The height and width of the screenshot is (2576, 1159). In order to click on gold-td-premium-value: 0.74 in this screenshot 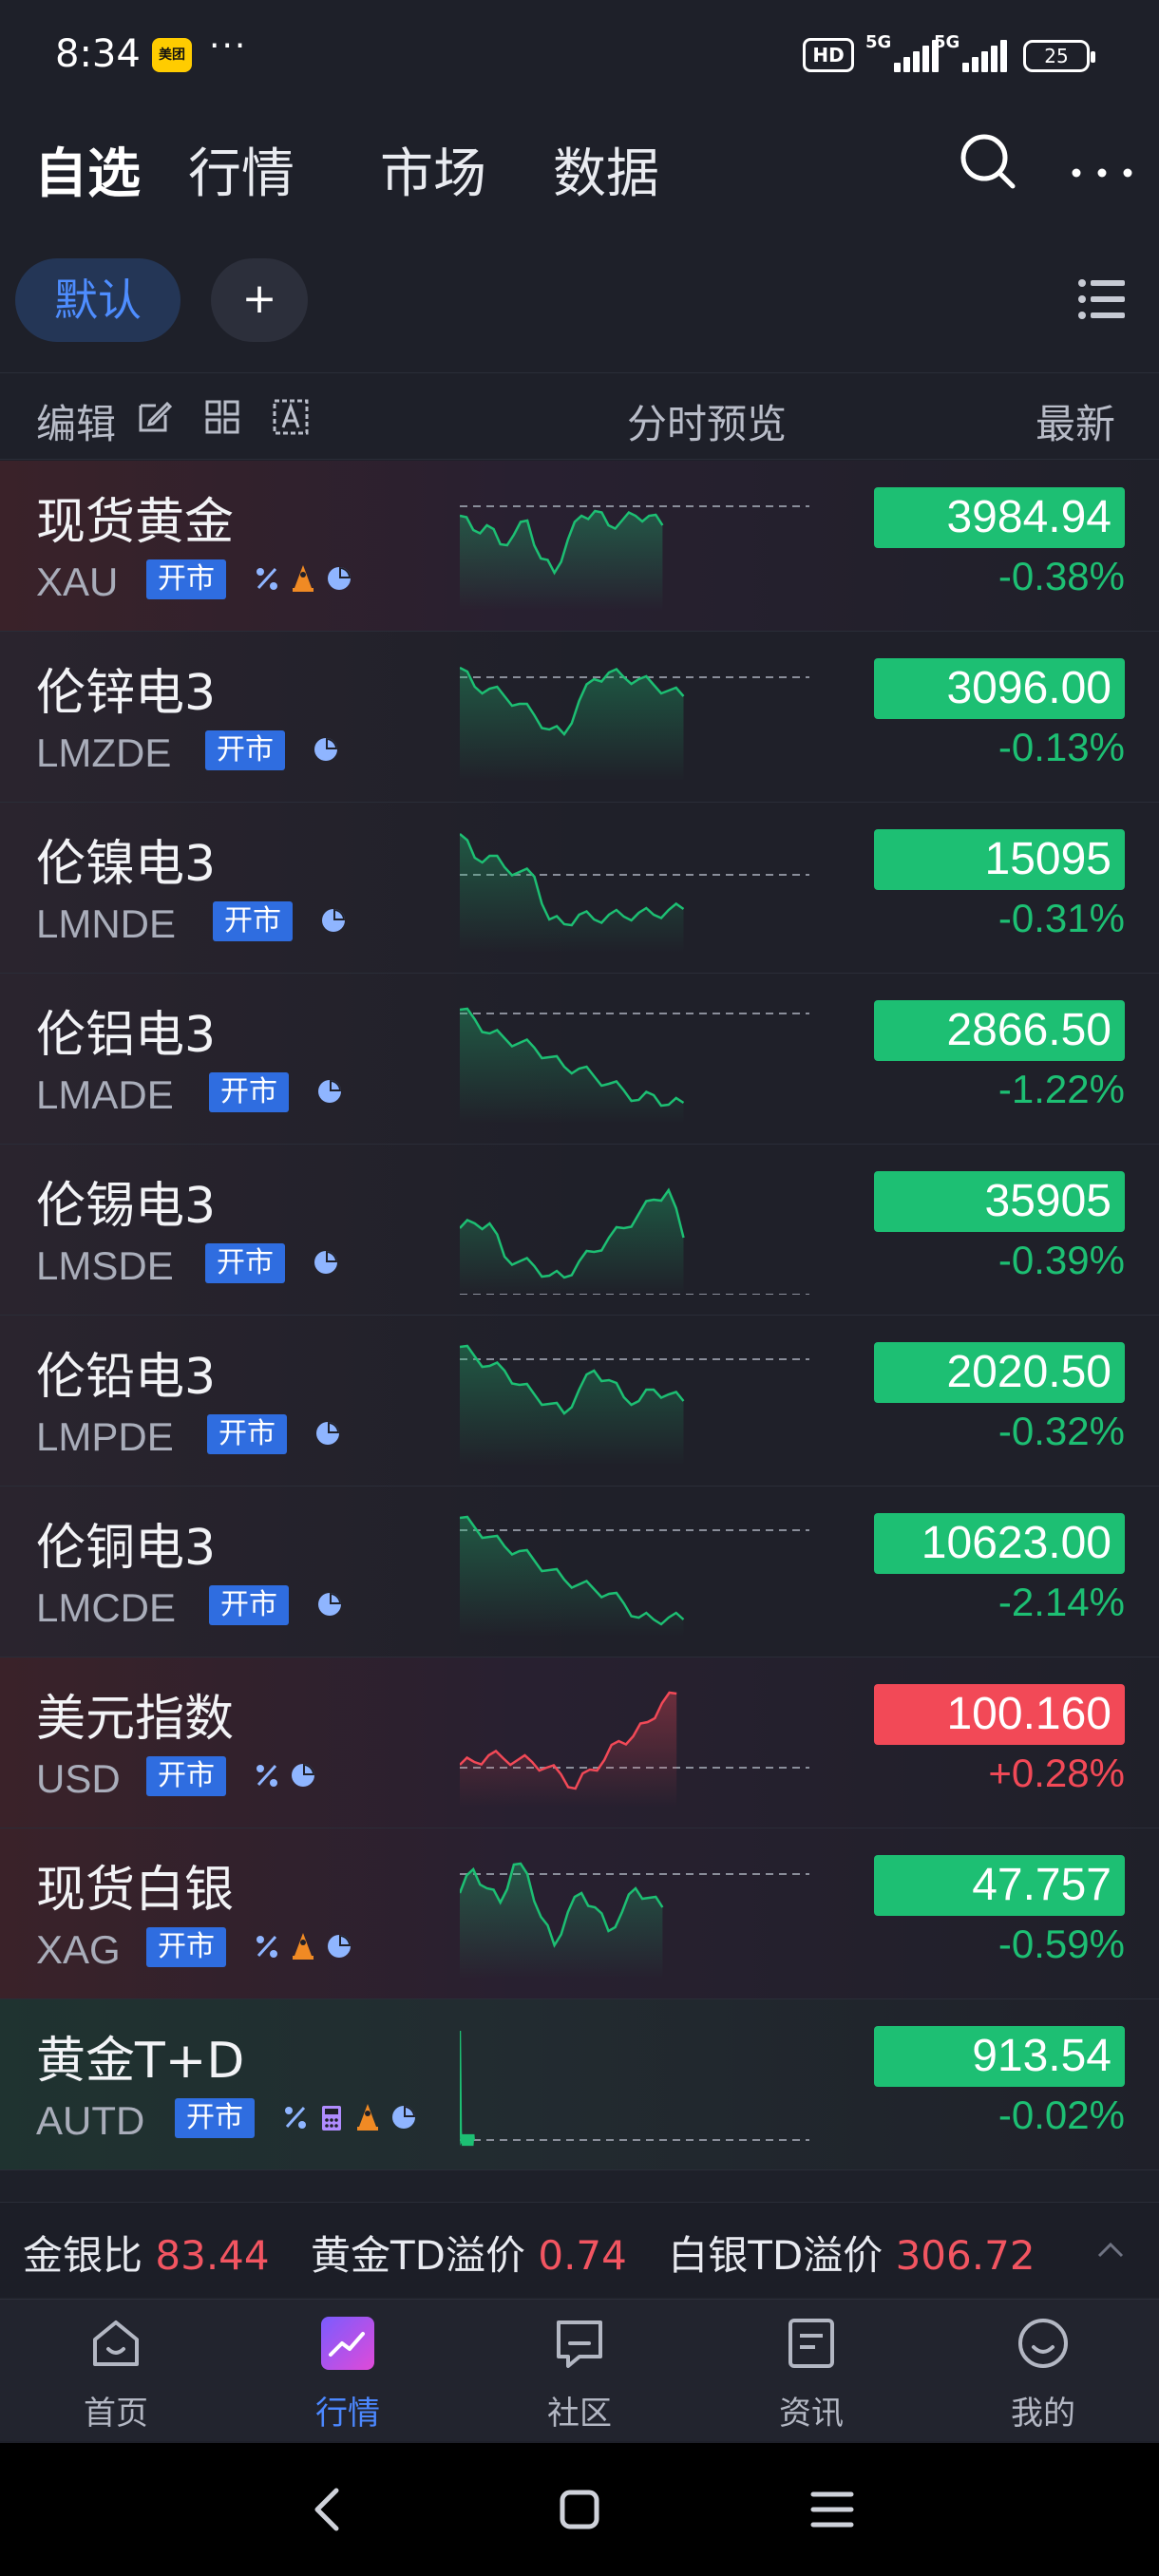, I will do `click(582, 2255)`.